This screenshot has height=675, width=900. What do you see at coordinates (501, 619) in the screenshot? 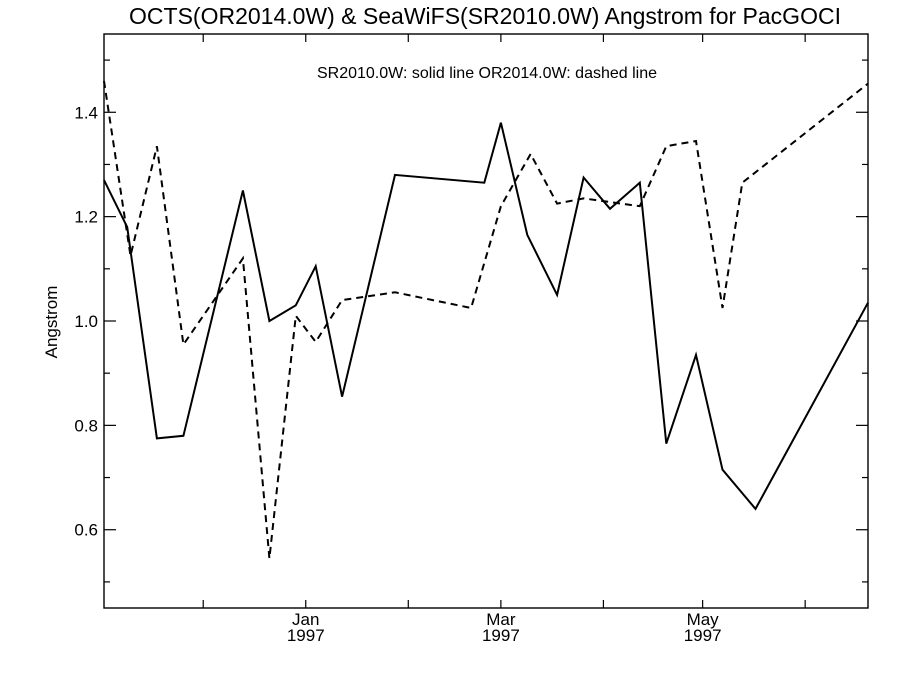
I see `x-tick-label-month: Mar` at bounding box center [501, 619].